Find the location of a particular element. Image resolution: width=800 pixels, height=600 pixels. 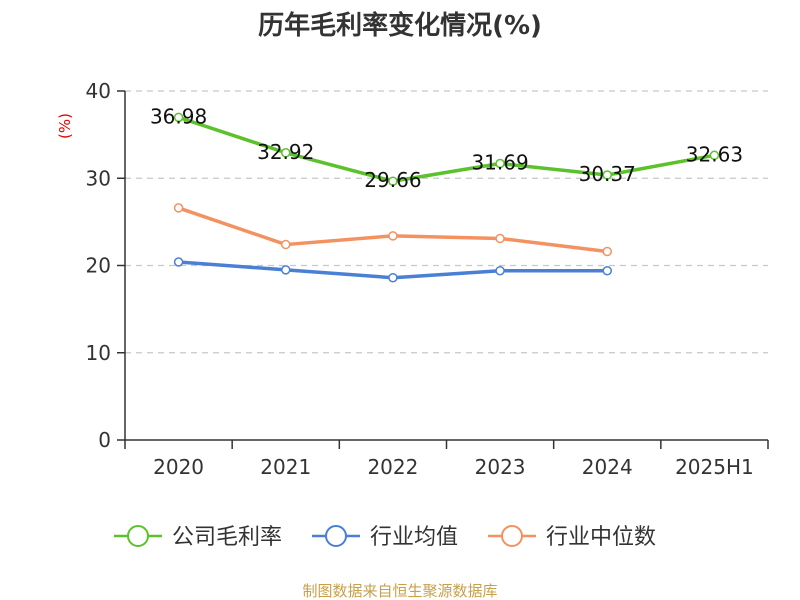

y-tick-label: 20 is located at coordinates (98, 266).